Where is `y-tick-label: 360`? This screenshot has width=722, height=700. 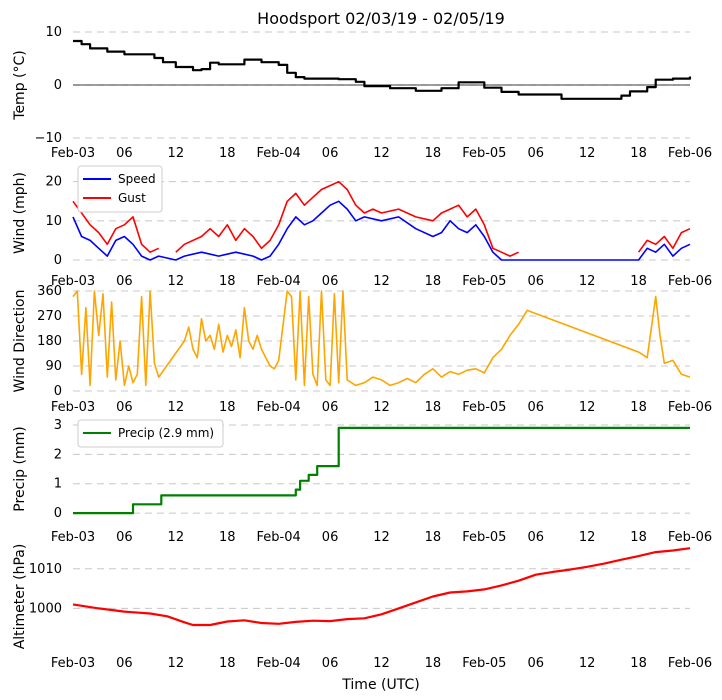
y-tick-label: 360 is located at coordinates (49, 291).